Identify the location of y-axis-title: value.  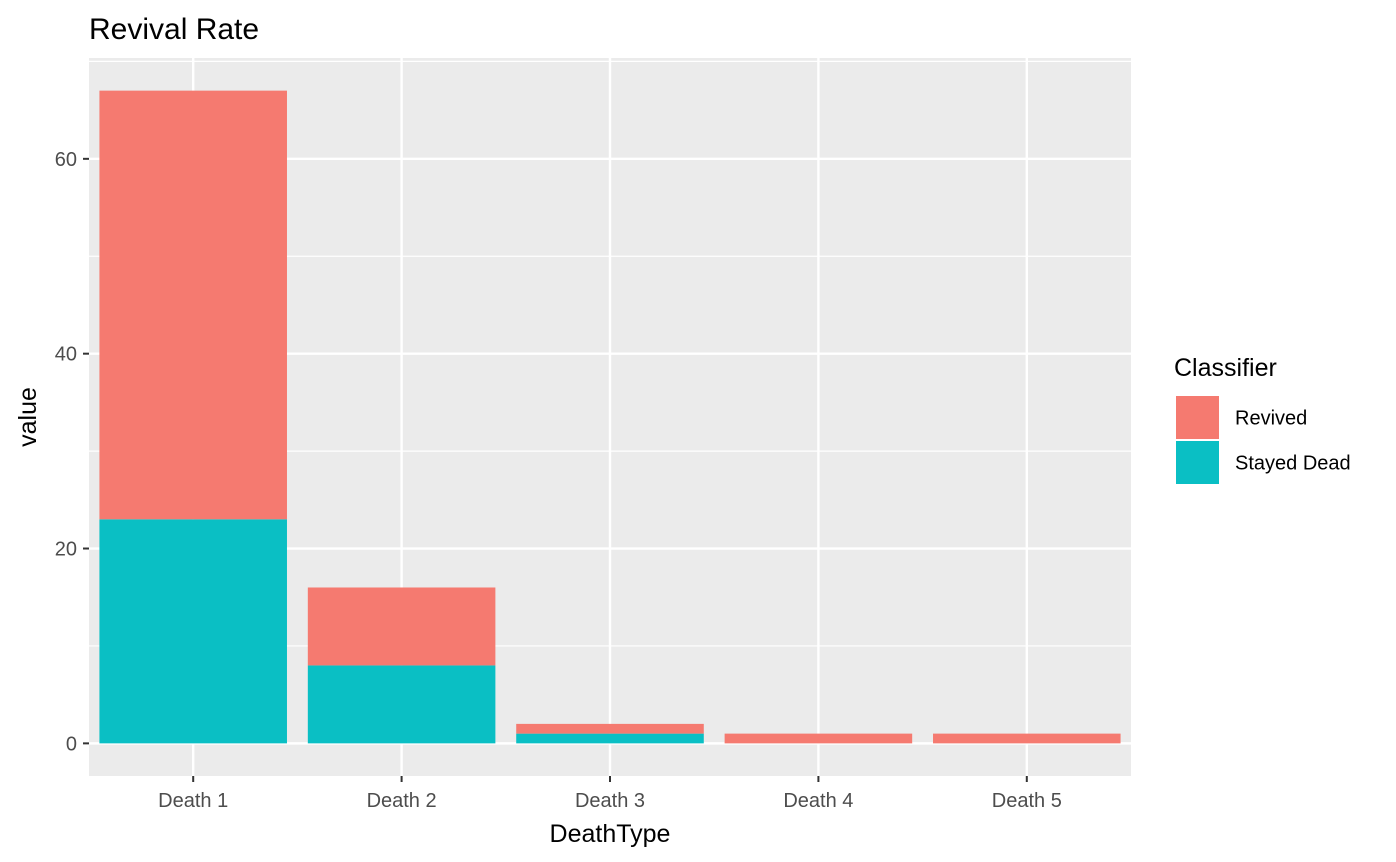
(28, 417).